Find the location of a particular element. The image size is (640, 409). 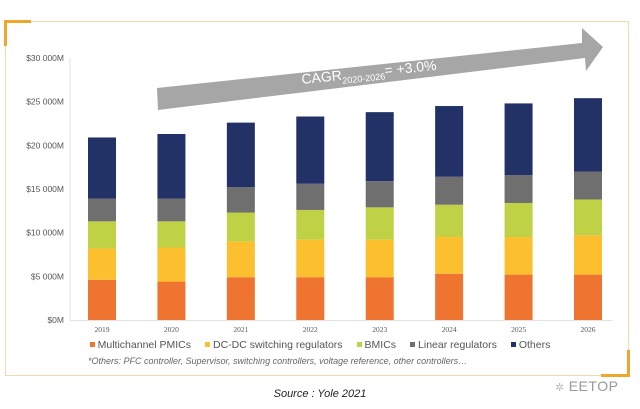

legend-item-linear-regulators: Linear regulators is located at coordinates (453, 345).